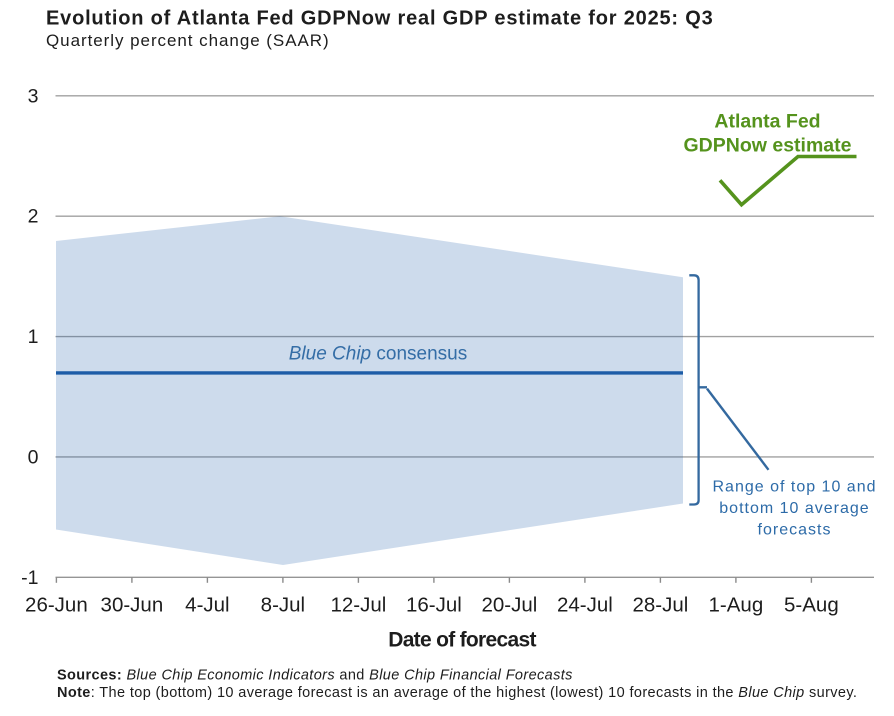 This screenshot has height=716, width=894. I want to click on svg-text: -1, so click(29, 578).